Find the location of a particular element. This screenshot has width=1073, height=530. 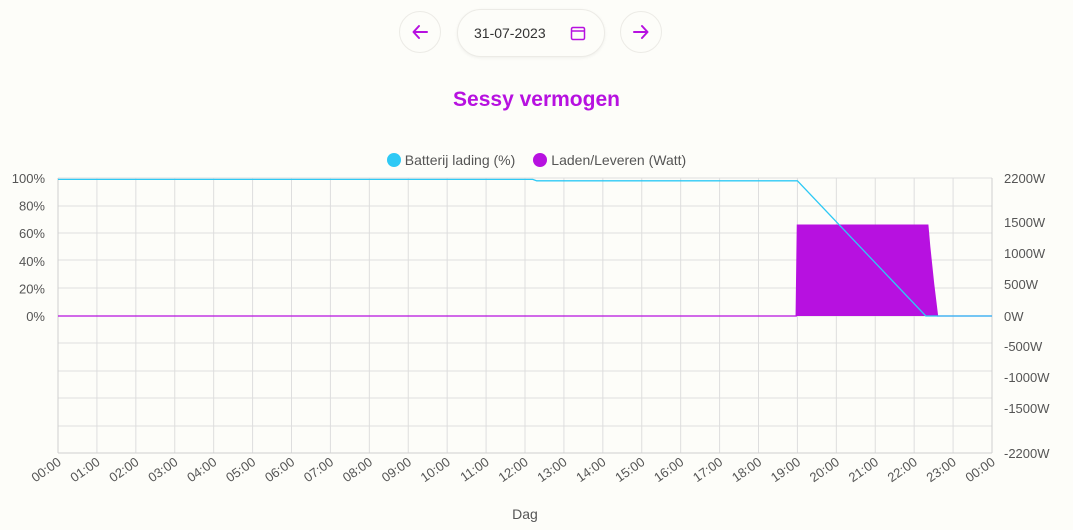

chart-title: Sessy vermogen is located at coordinates (536, 99).